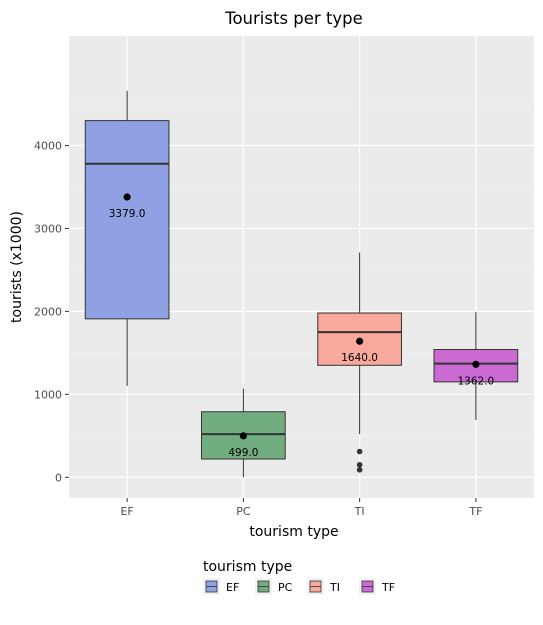  Describe the element at coordinates (126, 511) in the screenshot. I see `x-tick-label: EF` at that location.